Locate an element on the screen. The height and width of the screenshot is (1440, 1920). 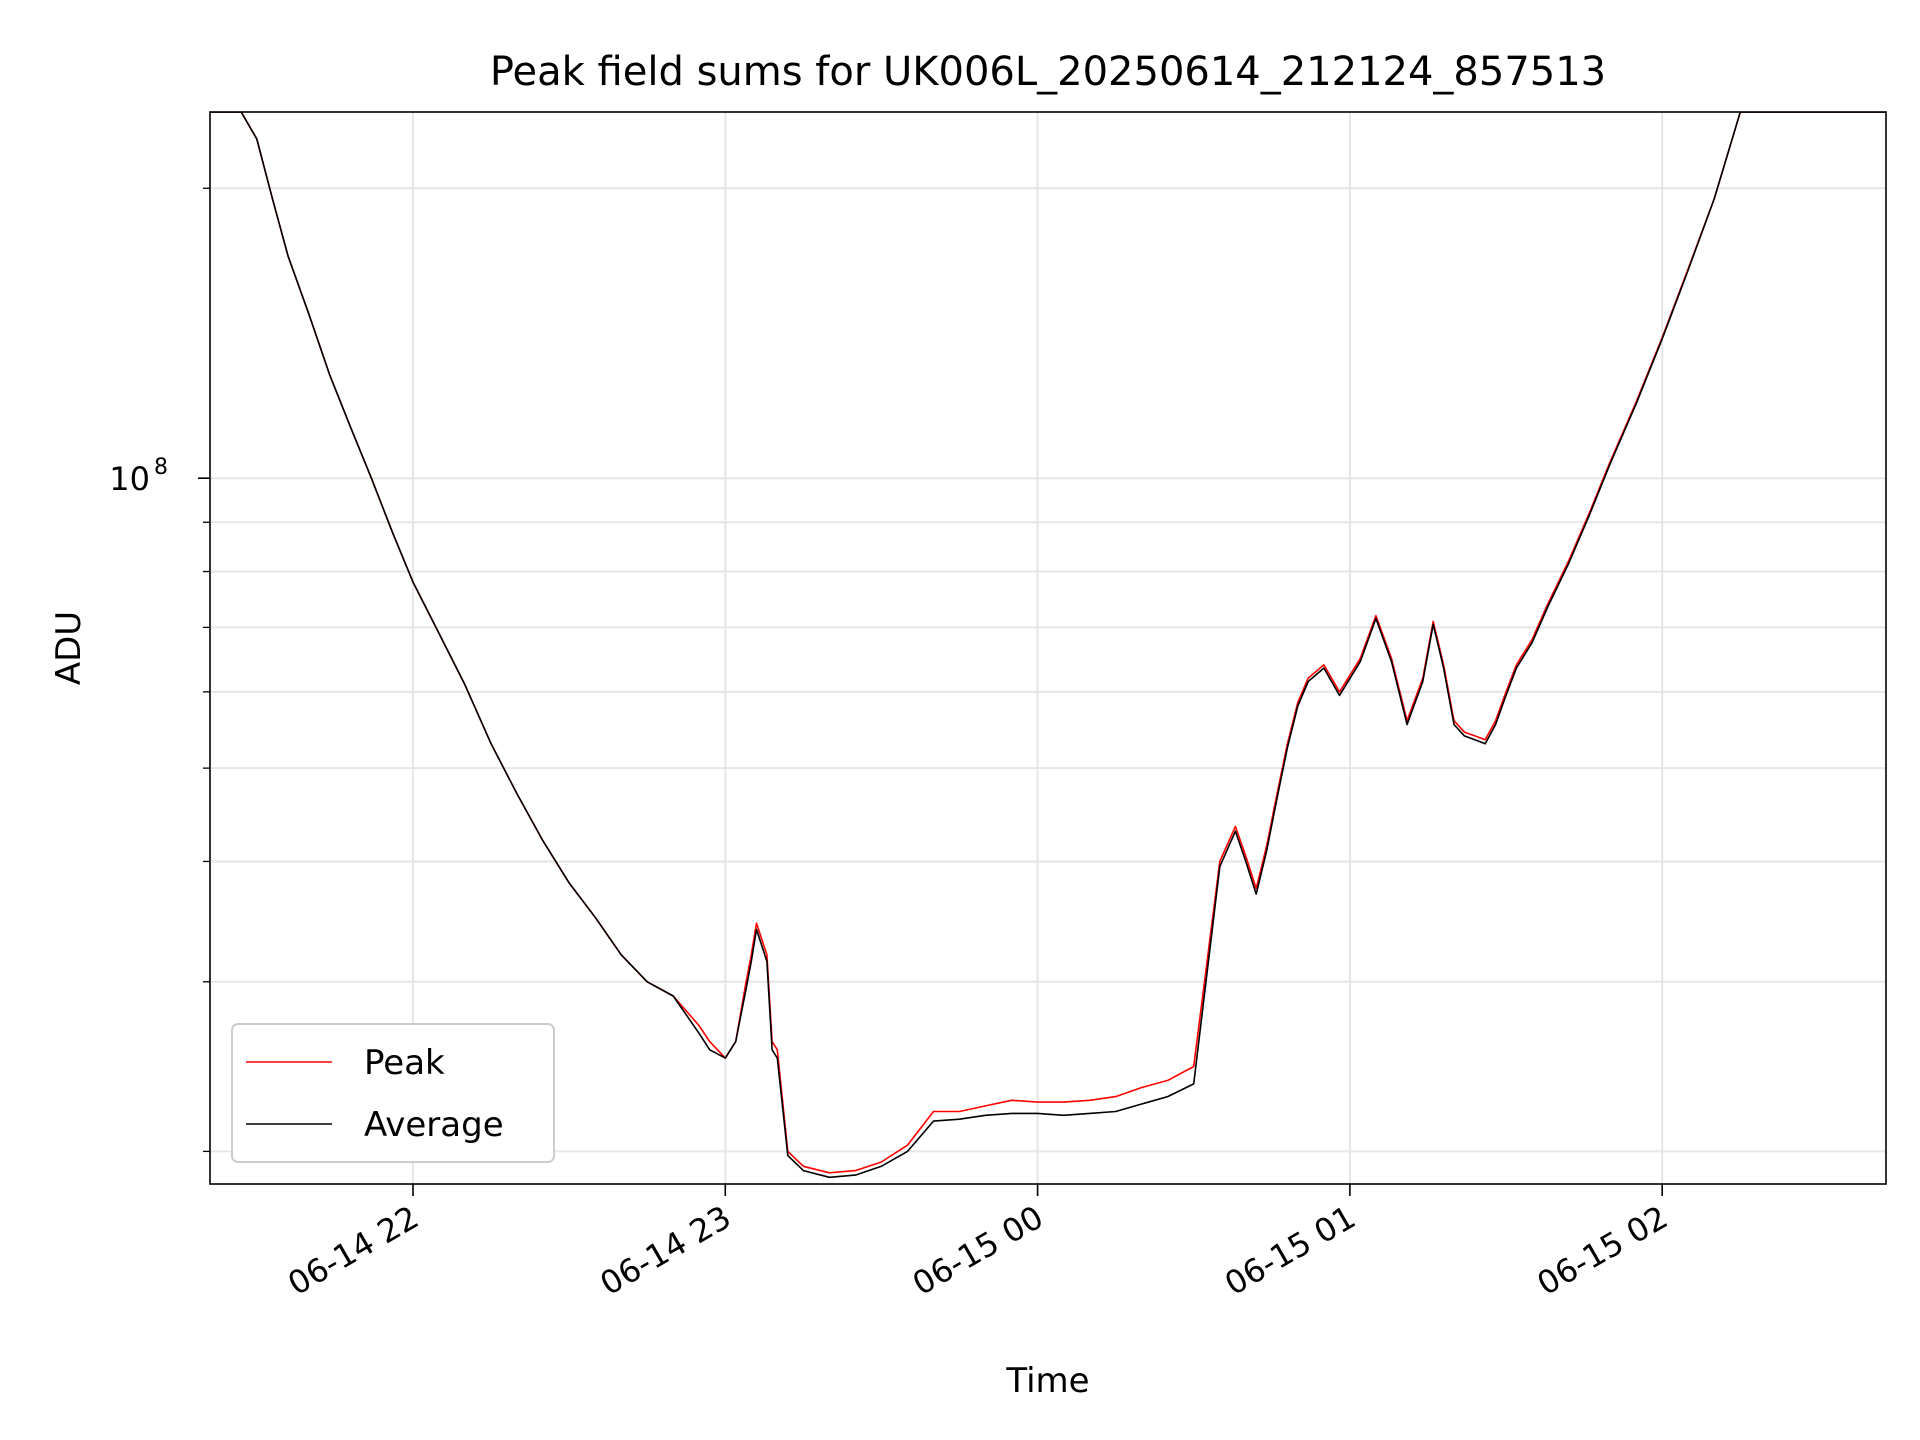
legend-peak-label: Peak is located at coordinates (404, 1063).